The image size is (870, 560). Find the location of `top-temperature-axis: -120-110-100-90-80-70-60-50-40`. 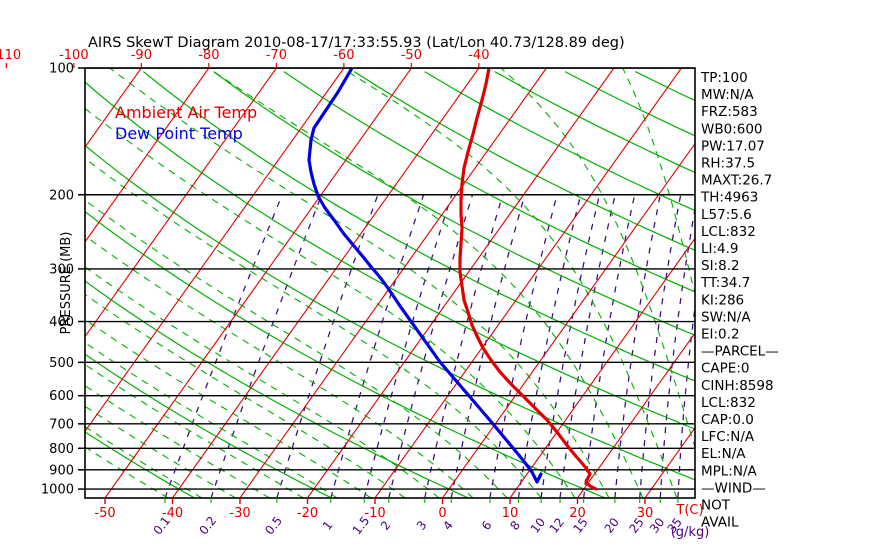

top-temperature-axis: -120-110-100-90-80-70-60-50-40 is located at coordinates (244, 58).